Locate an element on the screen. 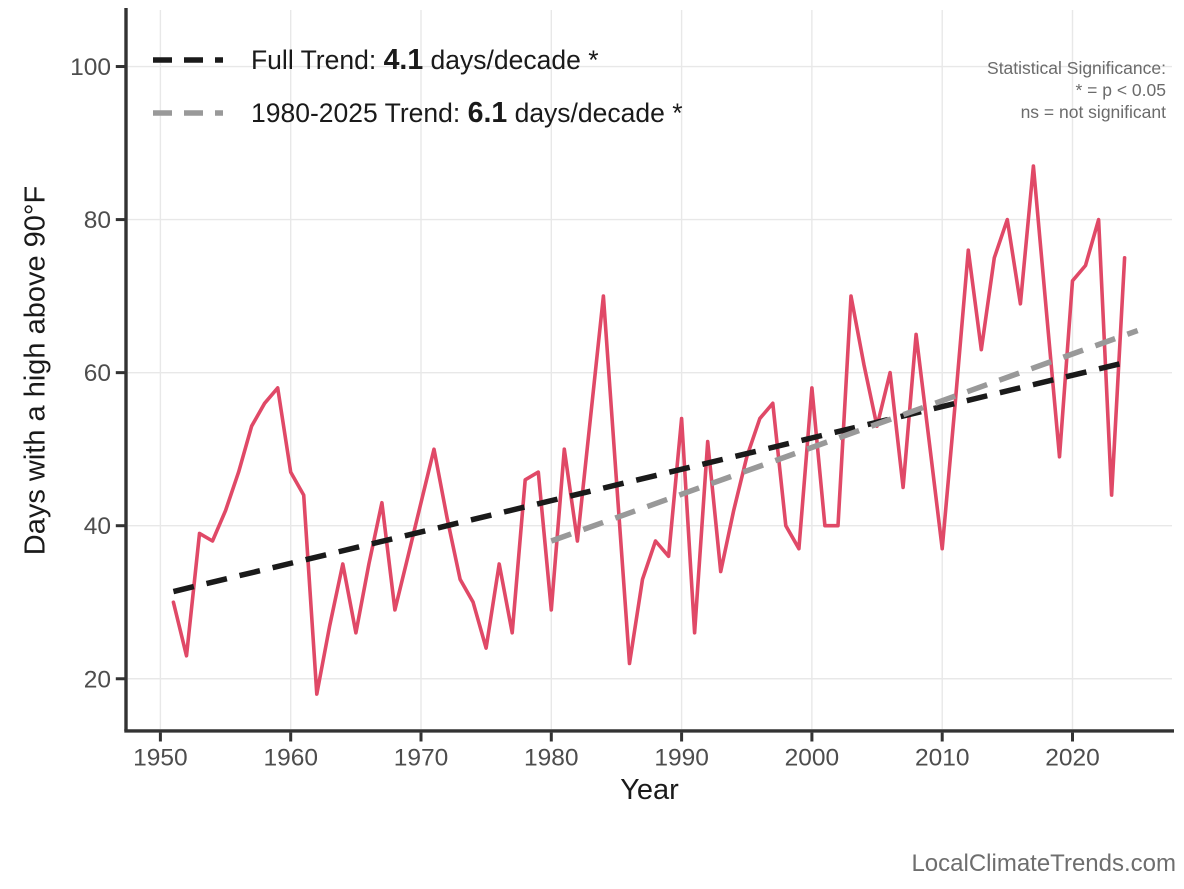 The height and width of the screenshot is (889, 1184). x-tick-label: 1990 is located at coordinates (681, 758).